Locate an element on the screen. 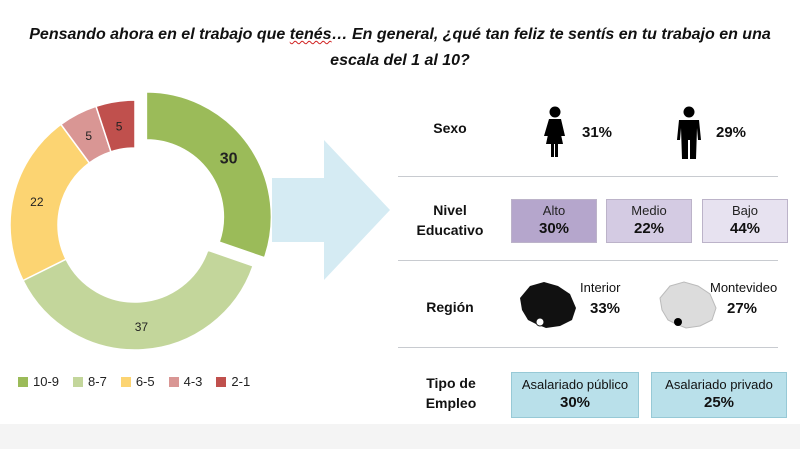  edu-box-alto: Alto 30% is located at coordinates (554, 221).